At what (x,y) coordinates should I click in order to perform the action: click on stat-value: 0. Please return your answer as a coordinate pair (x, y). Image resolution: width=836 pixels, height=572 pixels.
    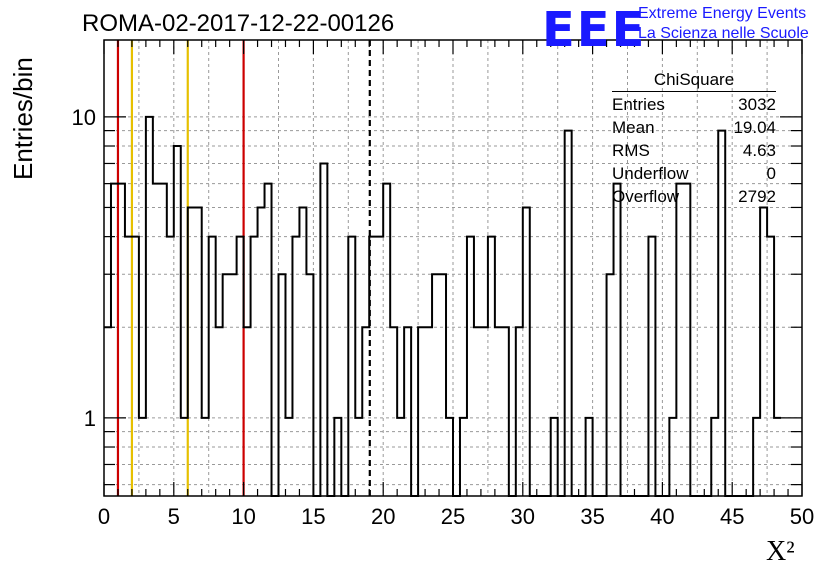
    Looking at the image, I should click on (771, 173).